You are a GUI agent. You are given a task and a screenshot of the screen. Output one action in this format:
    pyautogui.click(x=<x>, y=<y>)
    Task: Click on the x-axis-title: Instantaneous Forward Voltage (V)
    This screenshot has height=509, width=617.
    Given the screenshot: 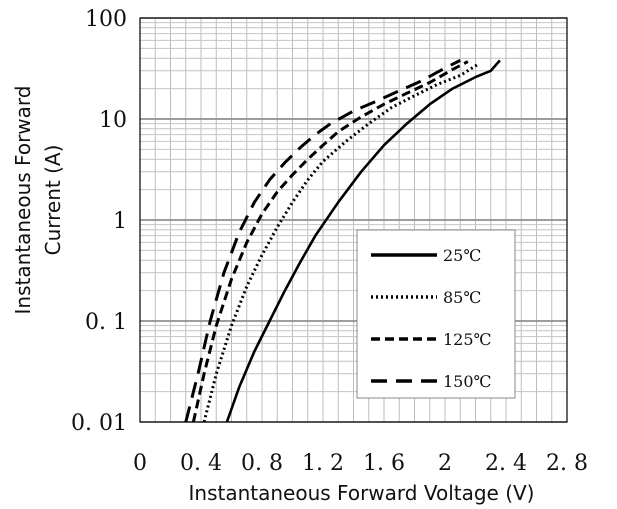 What is the action you would take?
    pyautogui.click(x=362, y=493)
    